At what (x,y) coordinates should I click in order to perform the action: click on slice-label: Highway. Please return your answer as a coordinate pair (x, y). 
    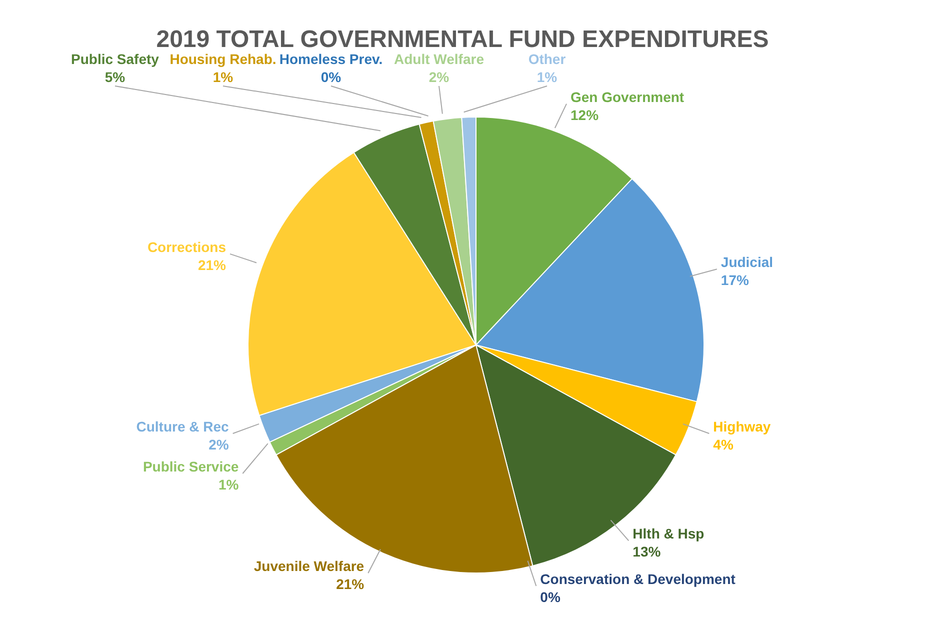
    Looking at the image, I should click on (742, 426).